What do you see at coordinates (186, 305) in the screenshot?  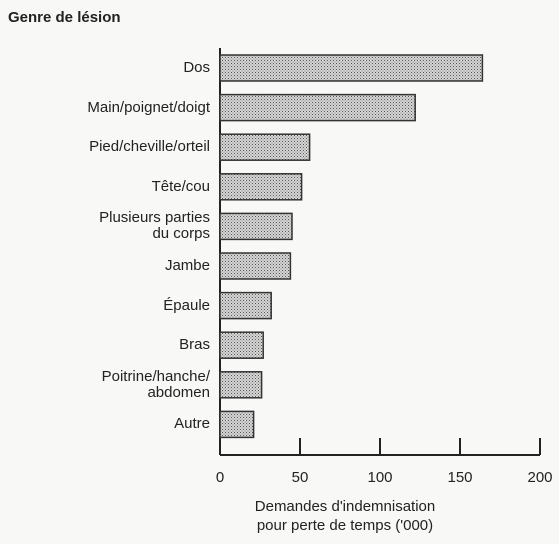 I see `y-tick-label: Épaule` at bounding box center [186, 305].